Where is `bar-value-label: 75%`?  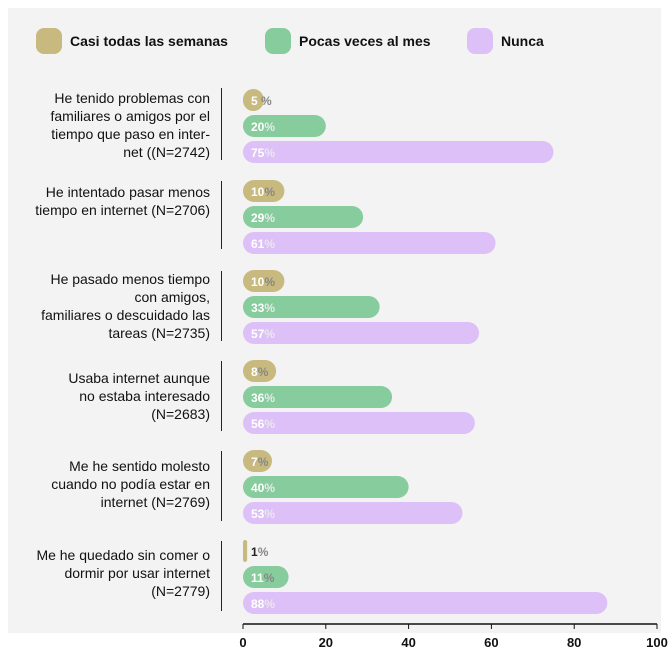 bar-value-label: 75% is located at coordinates (263, 153).